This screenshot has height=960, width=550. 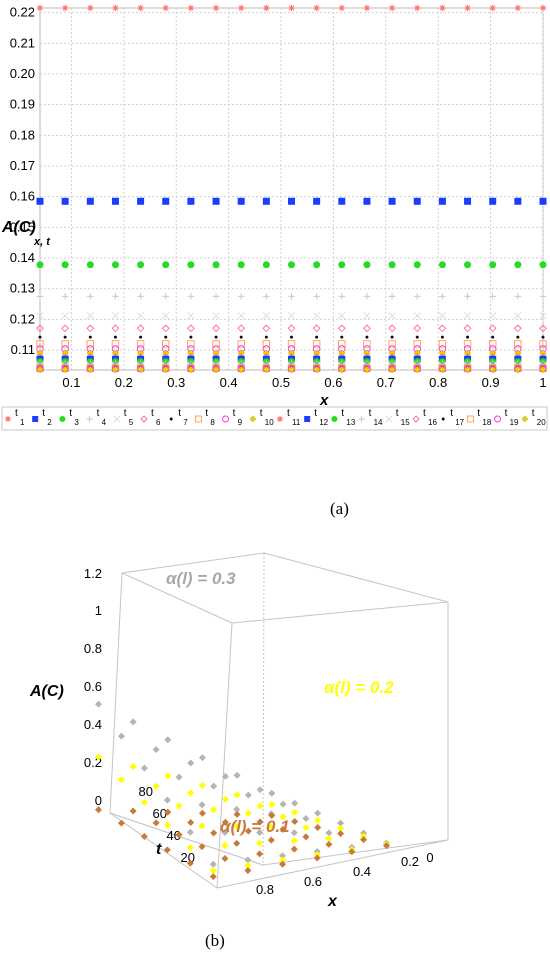 What do you see at coordinates (280, 419) in the screenshot?
I see `legend-marker-t11` at bounding box center [280, 419].